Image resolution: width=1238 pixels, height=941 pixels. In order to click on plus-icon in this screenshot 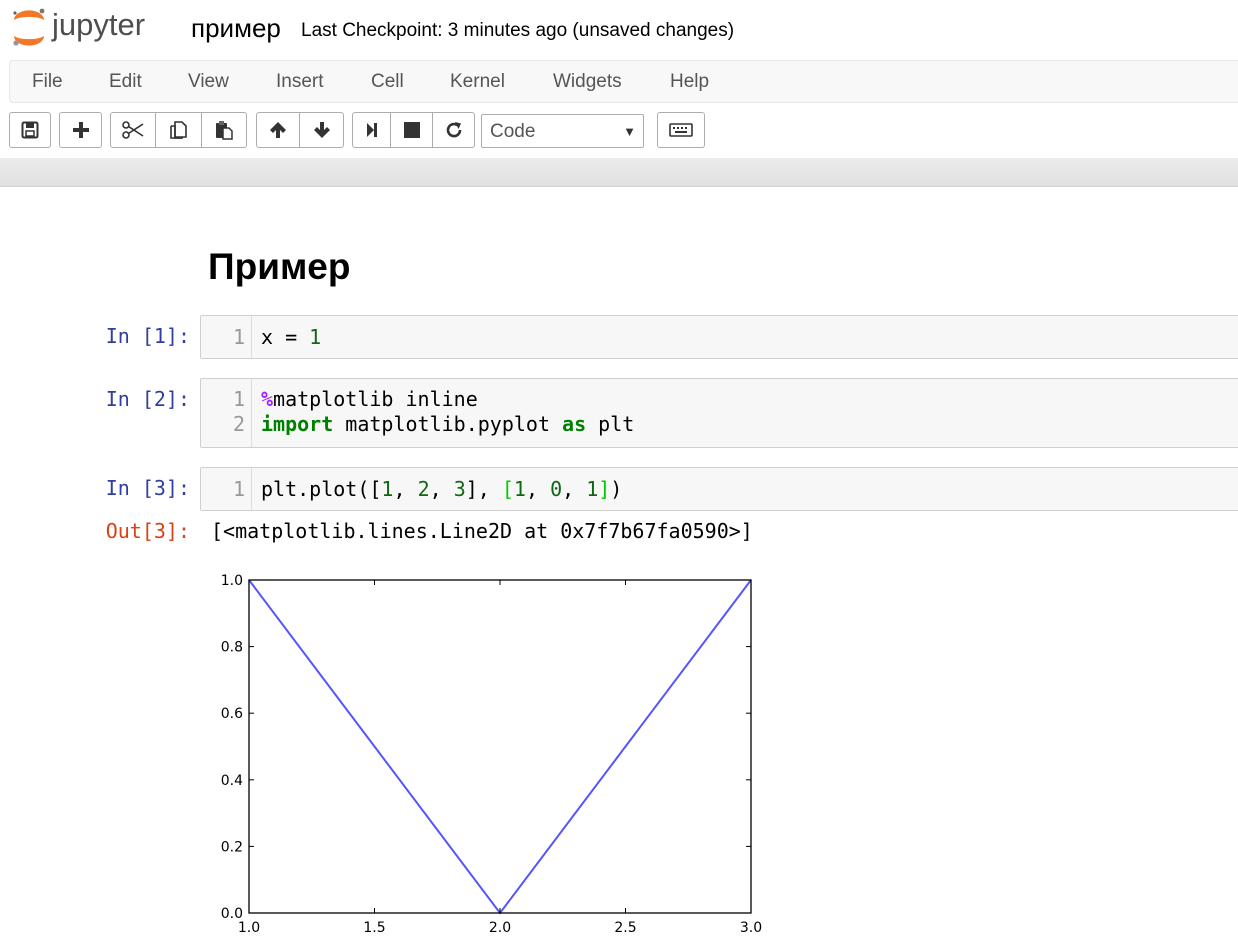, I will do `click(80, 130)`.